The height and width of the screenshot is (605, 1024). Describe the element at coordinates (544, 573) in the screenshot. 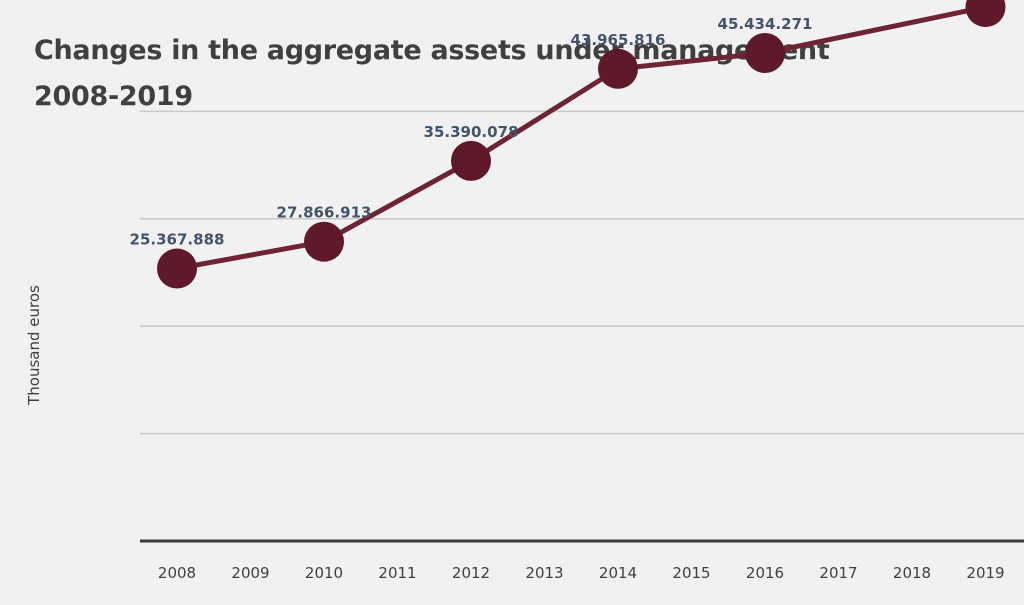

I see `x-tick-label: 2013` at that location.